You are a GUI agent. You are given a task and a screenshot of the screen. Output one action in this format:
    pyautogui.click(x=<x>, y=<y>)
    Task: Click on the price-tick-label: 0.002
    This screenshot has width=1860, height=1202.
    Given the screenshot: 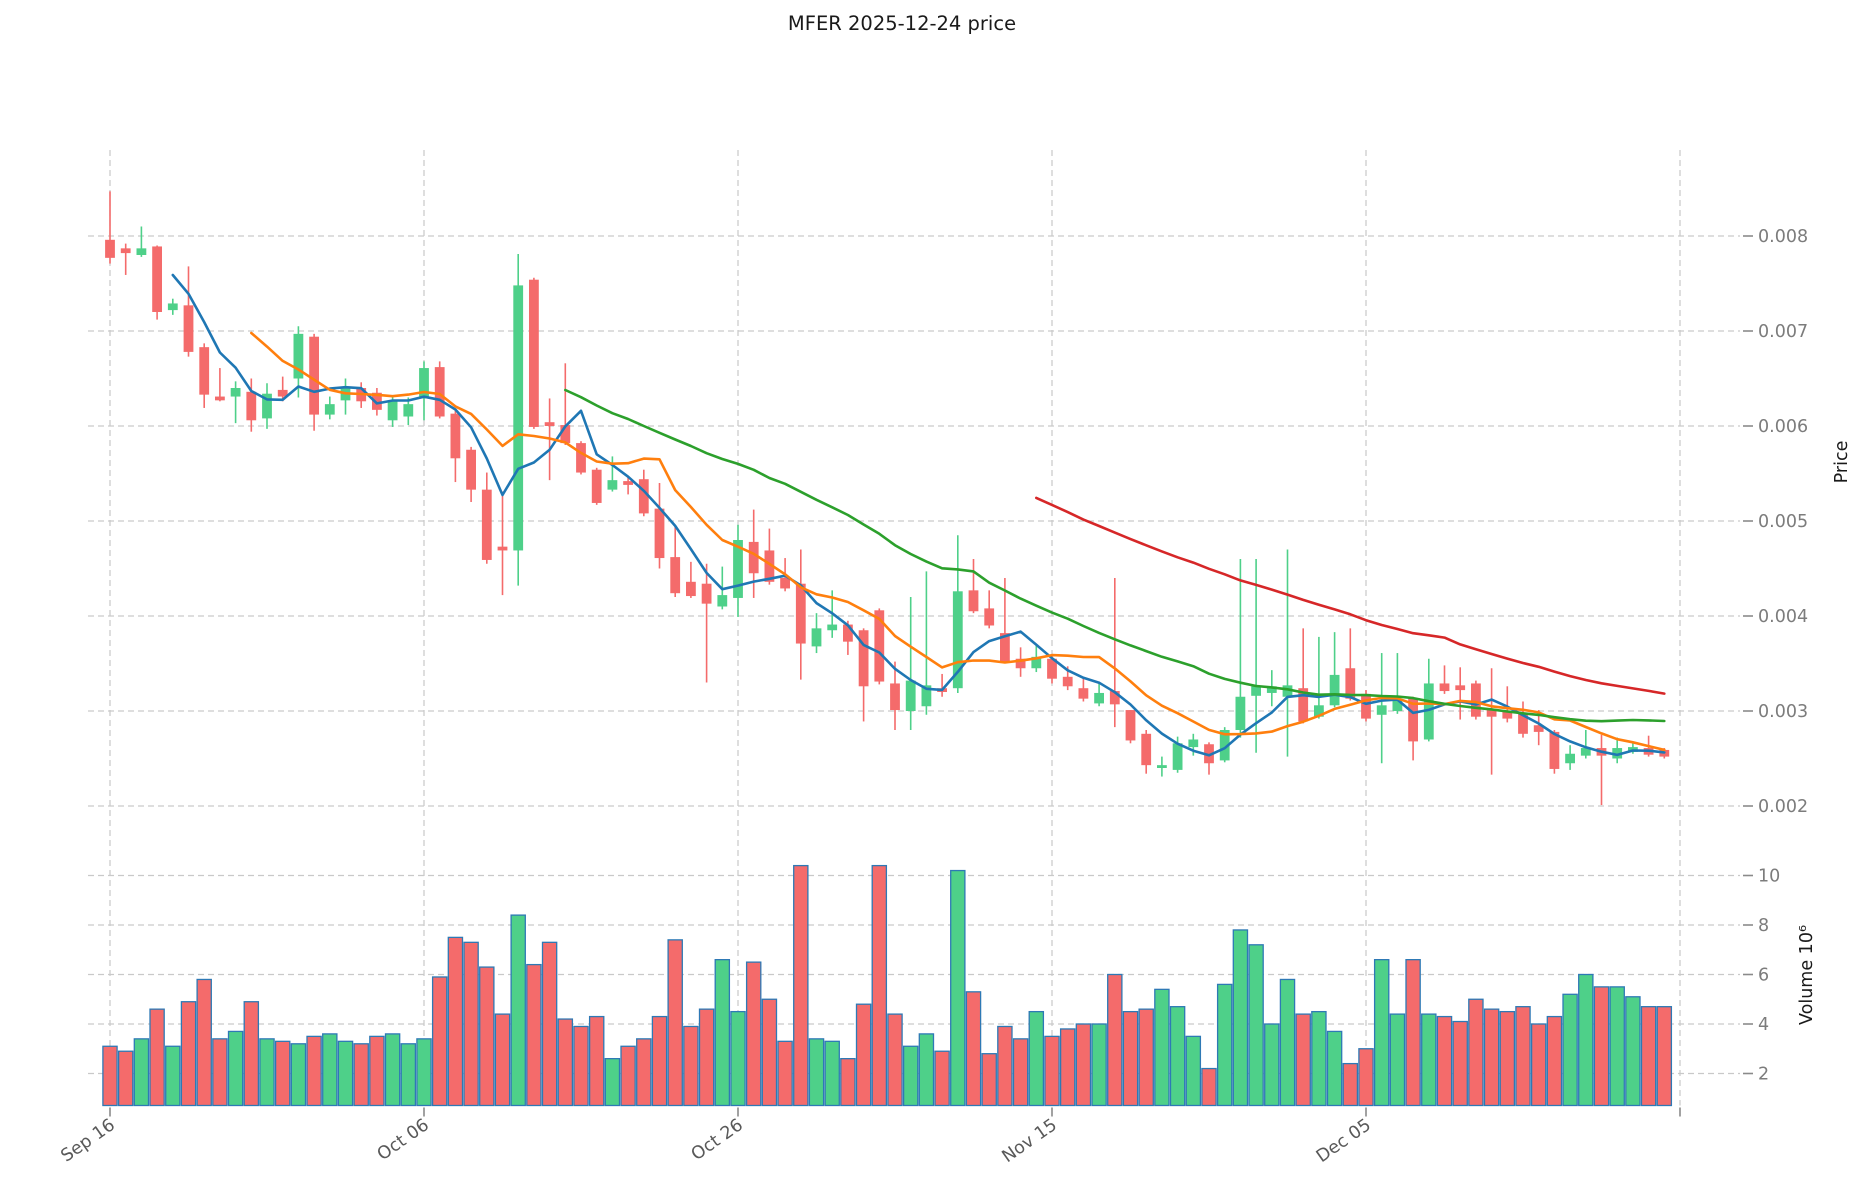 What is the action you would take?
    pyautogui.click(x=1783, y=807)
    